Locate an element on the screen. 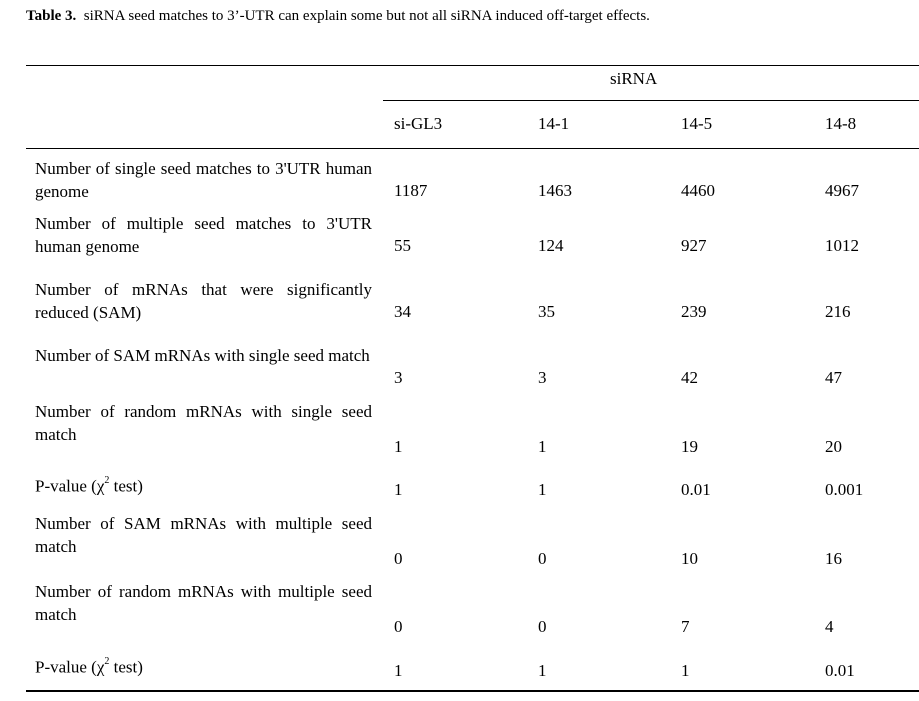 The height and width of the screenshot is (701, 919). table-cell: 1463 is located at coordinates (555, 190).